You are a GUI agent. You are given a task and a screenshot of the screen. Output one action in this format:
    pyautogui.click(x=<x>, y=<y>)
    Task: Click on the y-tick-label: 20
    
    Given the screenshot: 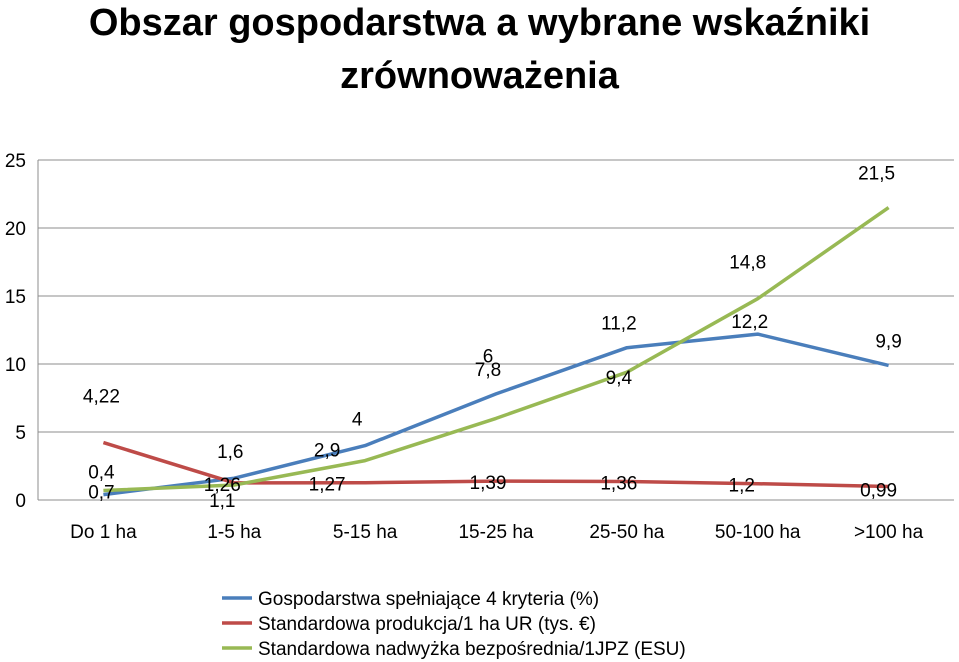 What is the action you would take?
    pyautogui.click(x=15, y=229)
    